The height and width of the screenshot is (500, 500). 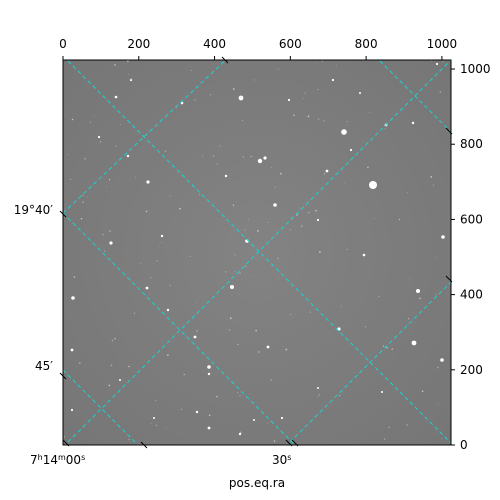 I want to click on top-tick-label: 800, so click(x=366, y=44).